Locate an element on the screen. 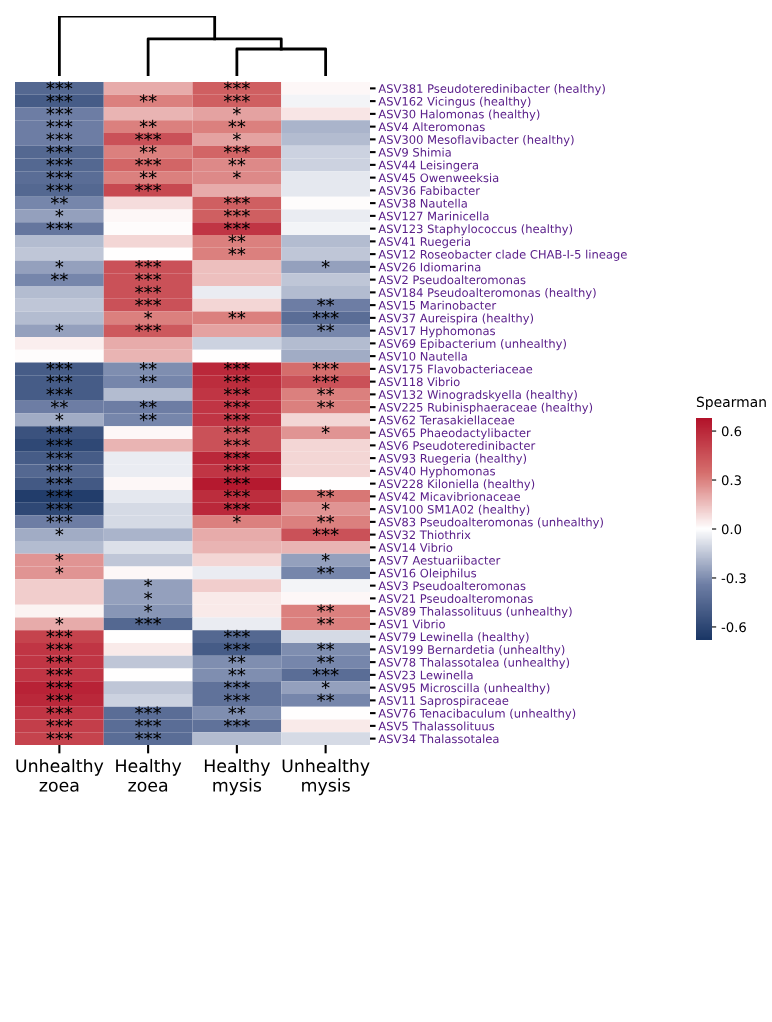 Image resolution: width=772 pixels, height=1022 pixels. y-tick-label: ASV225 Rubinisphaeraceae (healthy) is located at coordinates (485, 408).